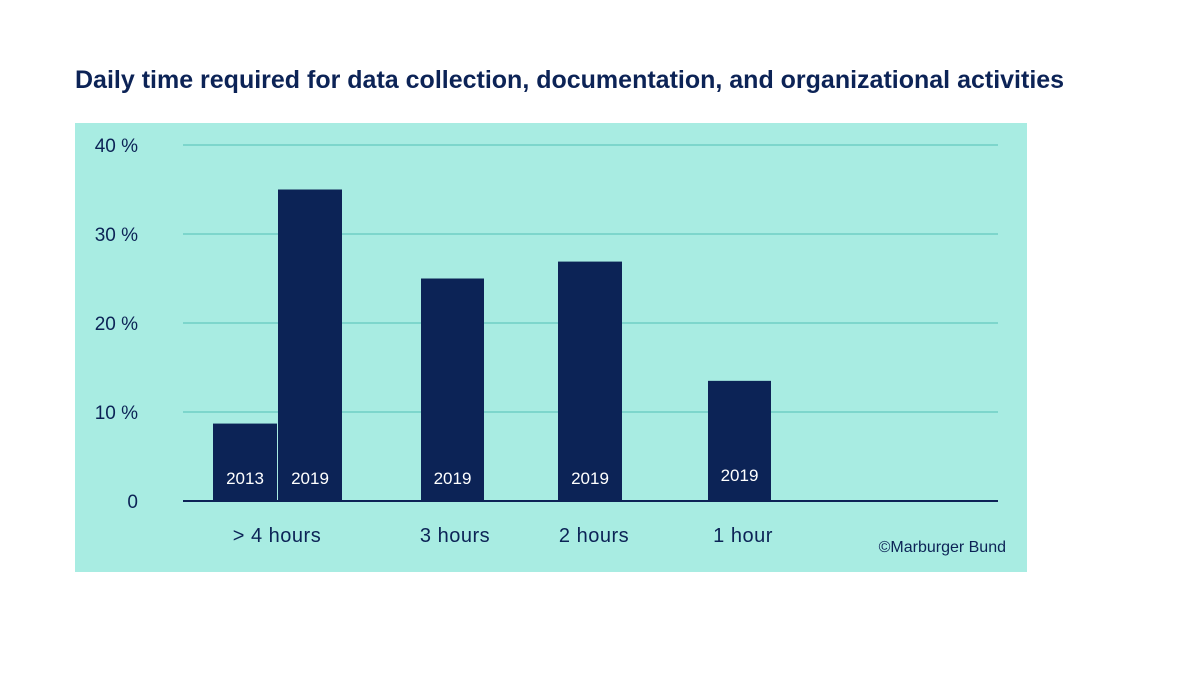 This screenshot has width=1200, height=675. Describe the element at coordinates (245, 462) in the screenshot. I see `bar-4-hours-2013` at that location.